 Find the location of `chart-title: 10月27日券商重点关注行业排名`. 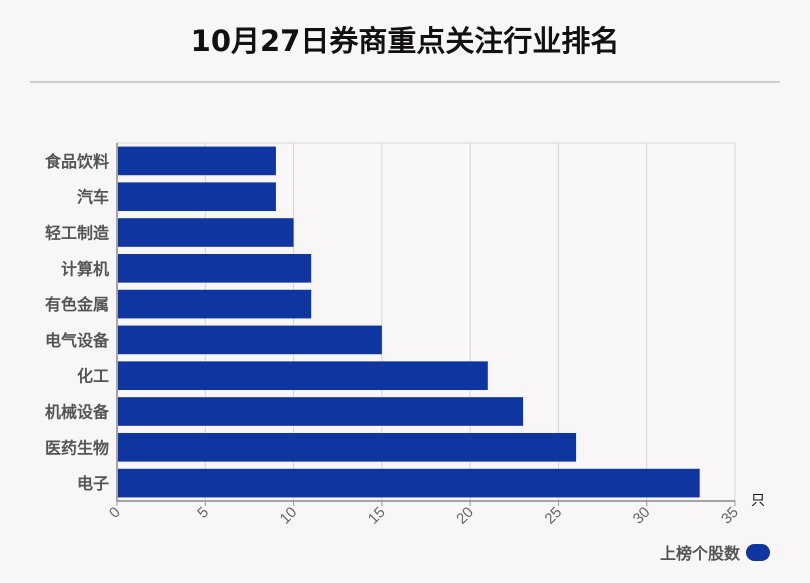

chart-title: 10月27日券商重点关注行业排名 is located at coordinates (405, 41).